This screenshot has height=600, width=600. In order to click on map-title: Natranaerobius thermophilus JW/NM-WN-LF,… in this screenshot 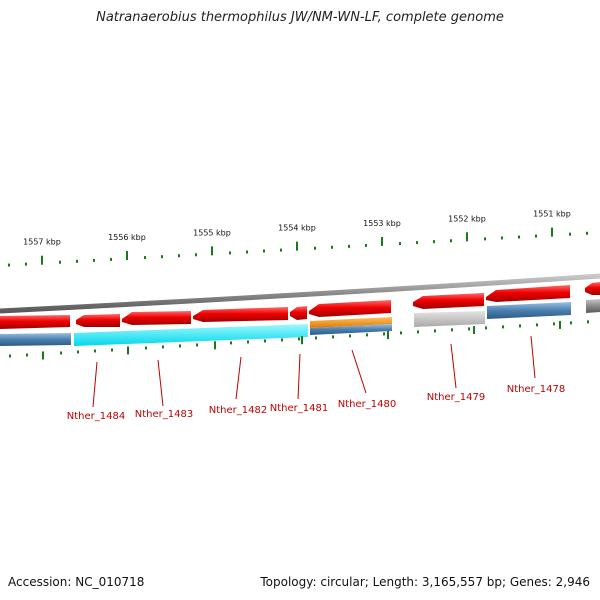, I will do `click(300, 17)`.